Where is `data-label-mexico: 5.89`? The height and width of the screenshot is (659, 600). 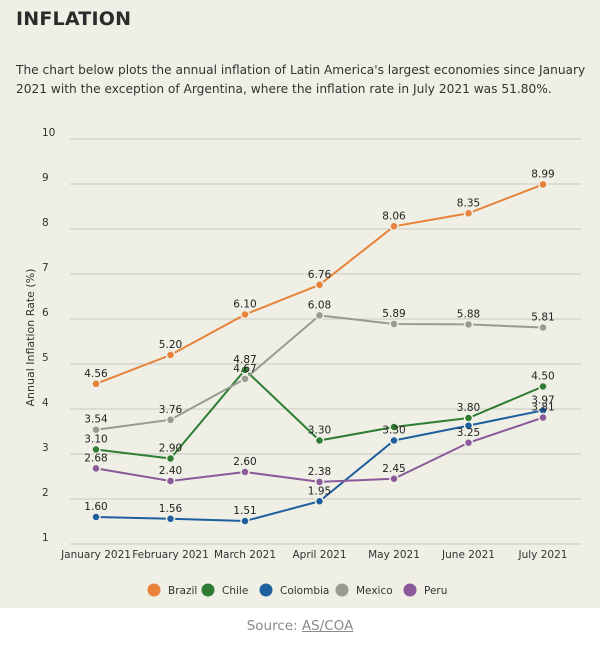 data-label-mexico: 5.89 is located at coordinates (393, 314).